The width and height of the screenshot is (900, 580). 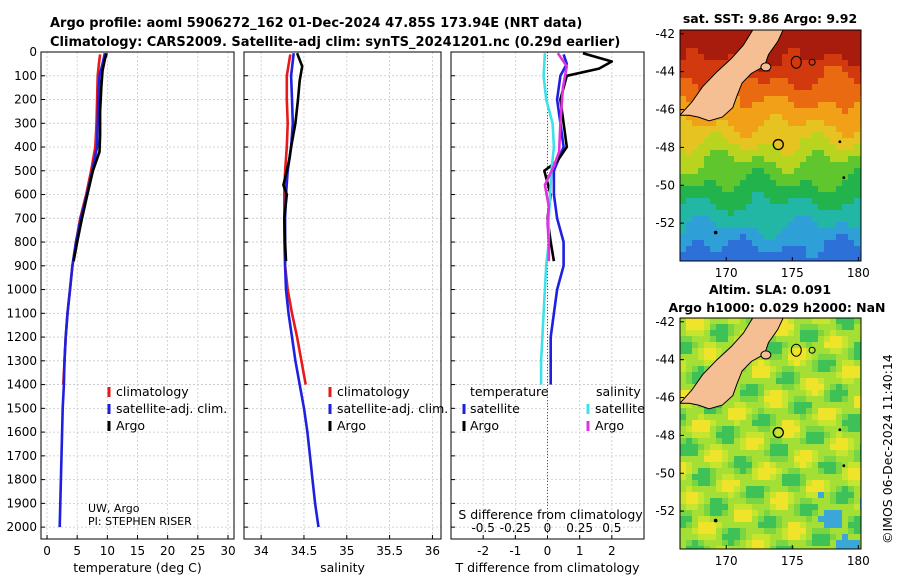 I want to click on map-y-tick-label: -42, so click(x=665, y=34).